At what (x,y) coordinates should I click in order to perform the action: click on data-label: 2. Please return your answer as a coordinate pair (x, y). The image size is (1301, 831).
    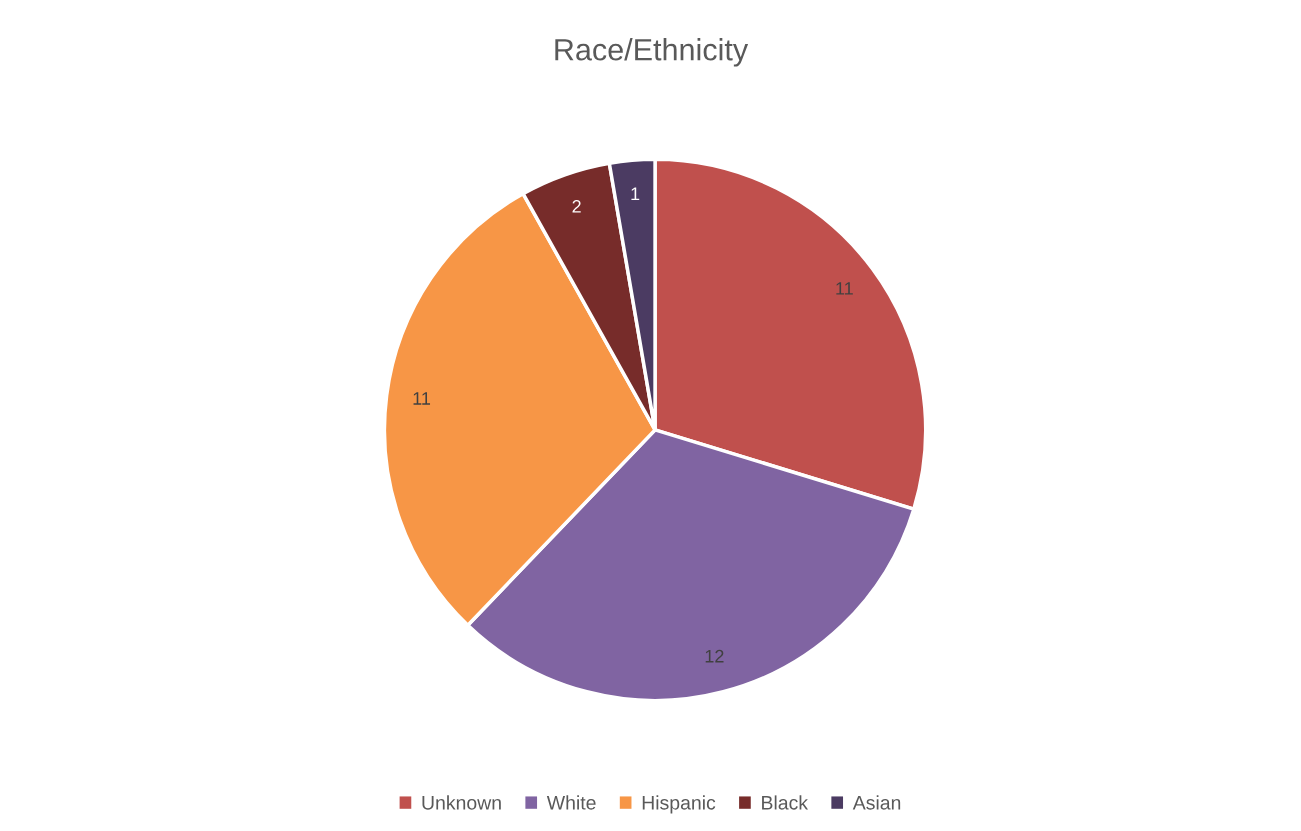
    Looking at the image, I should click on (576, 206).